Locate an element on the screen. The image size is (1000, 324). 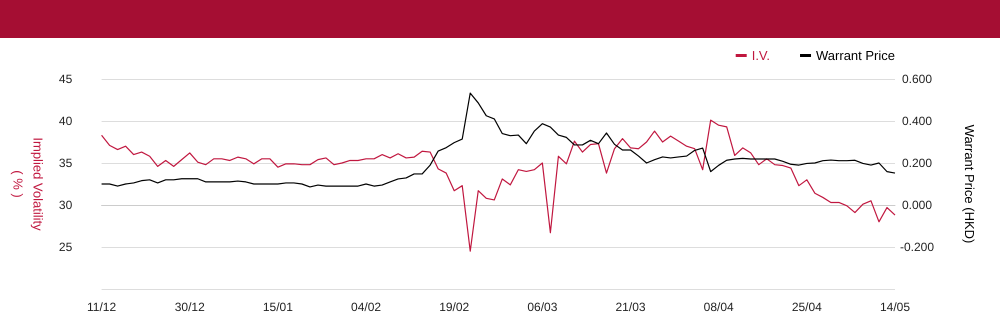
y2-tick-label: 0.000 is located at coordinates (917, 205).